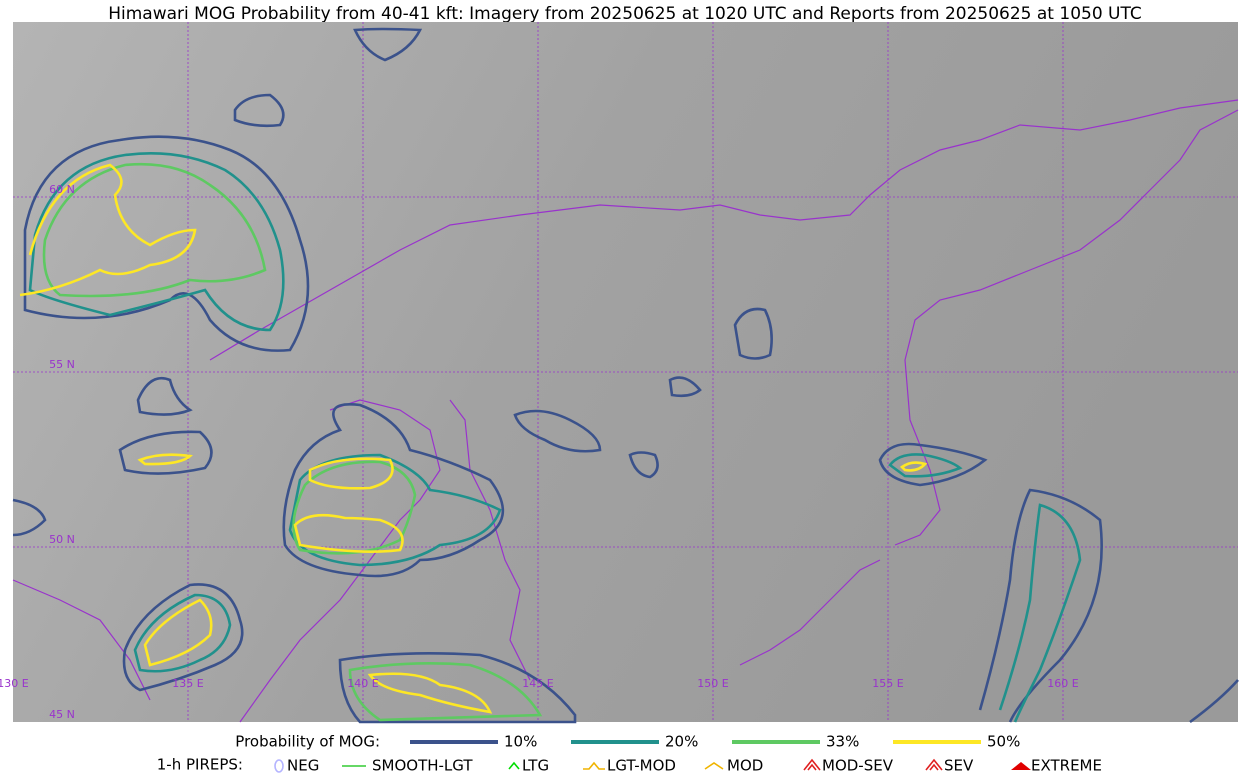  Describe the element at coordinates (627, 742) in the screenshot. I see `legend: Probability of MOG: 10% 20% 33% 50%` at that location.